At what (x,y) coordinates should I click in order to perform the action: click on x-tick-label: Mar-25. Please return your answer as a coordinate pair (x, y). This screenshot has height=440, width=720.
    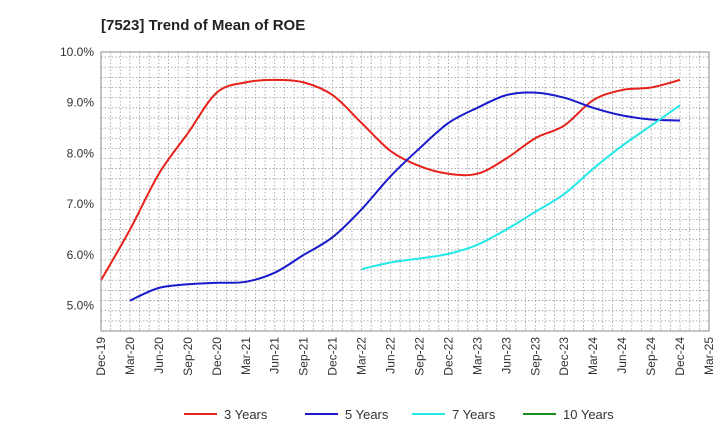
    Looking at the image, I should click on (709, 356).